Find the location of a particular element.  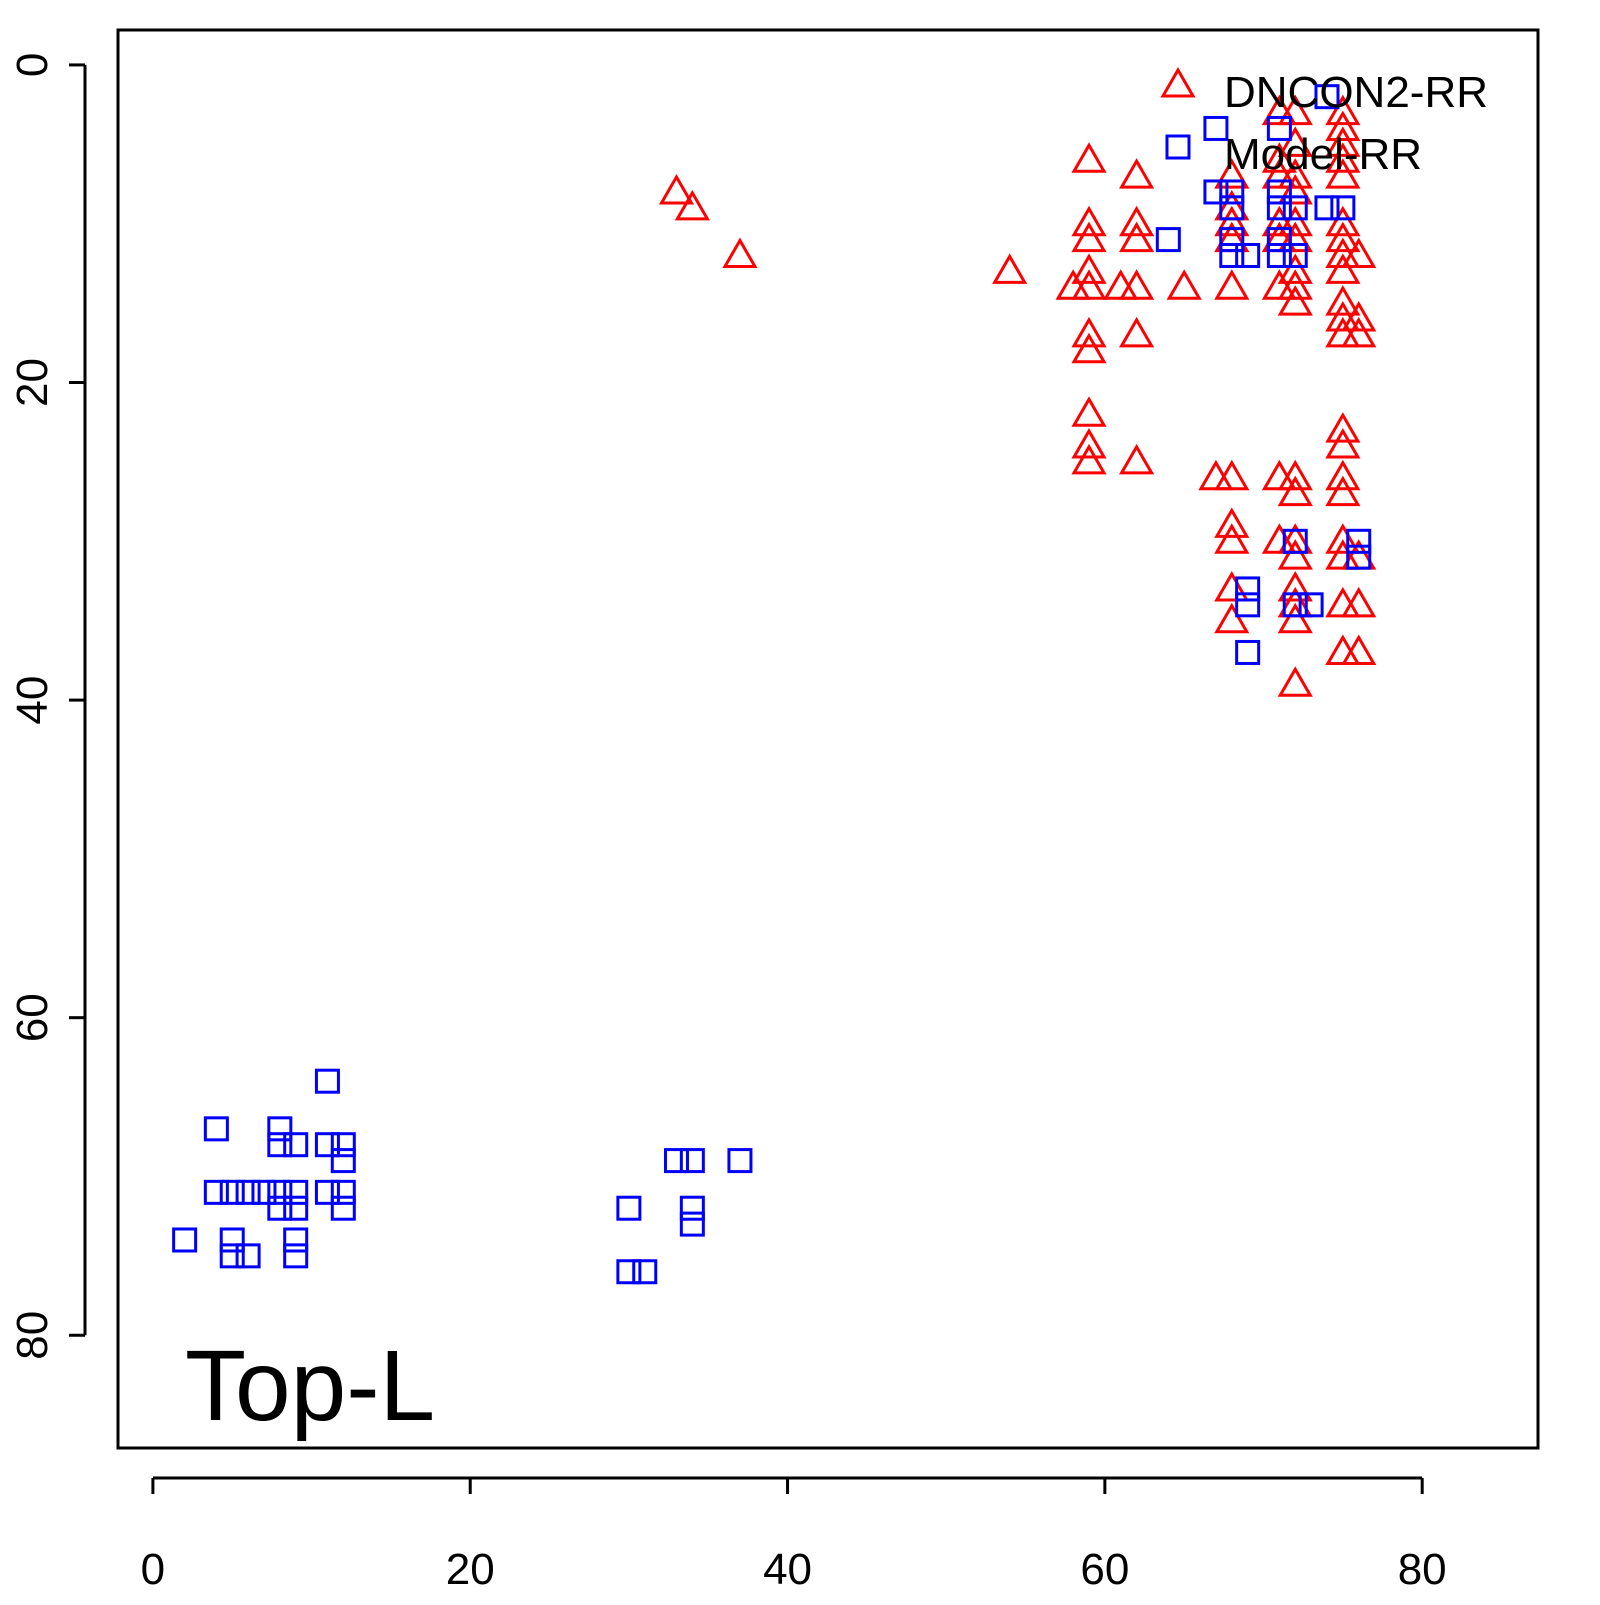

y-tick-label: 80 is located at coordinates (32, 1335).